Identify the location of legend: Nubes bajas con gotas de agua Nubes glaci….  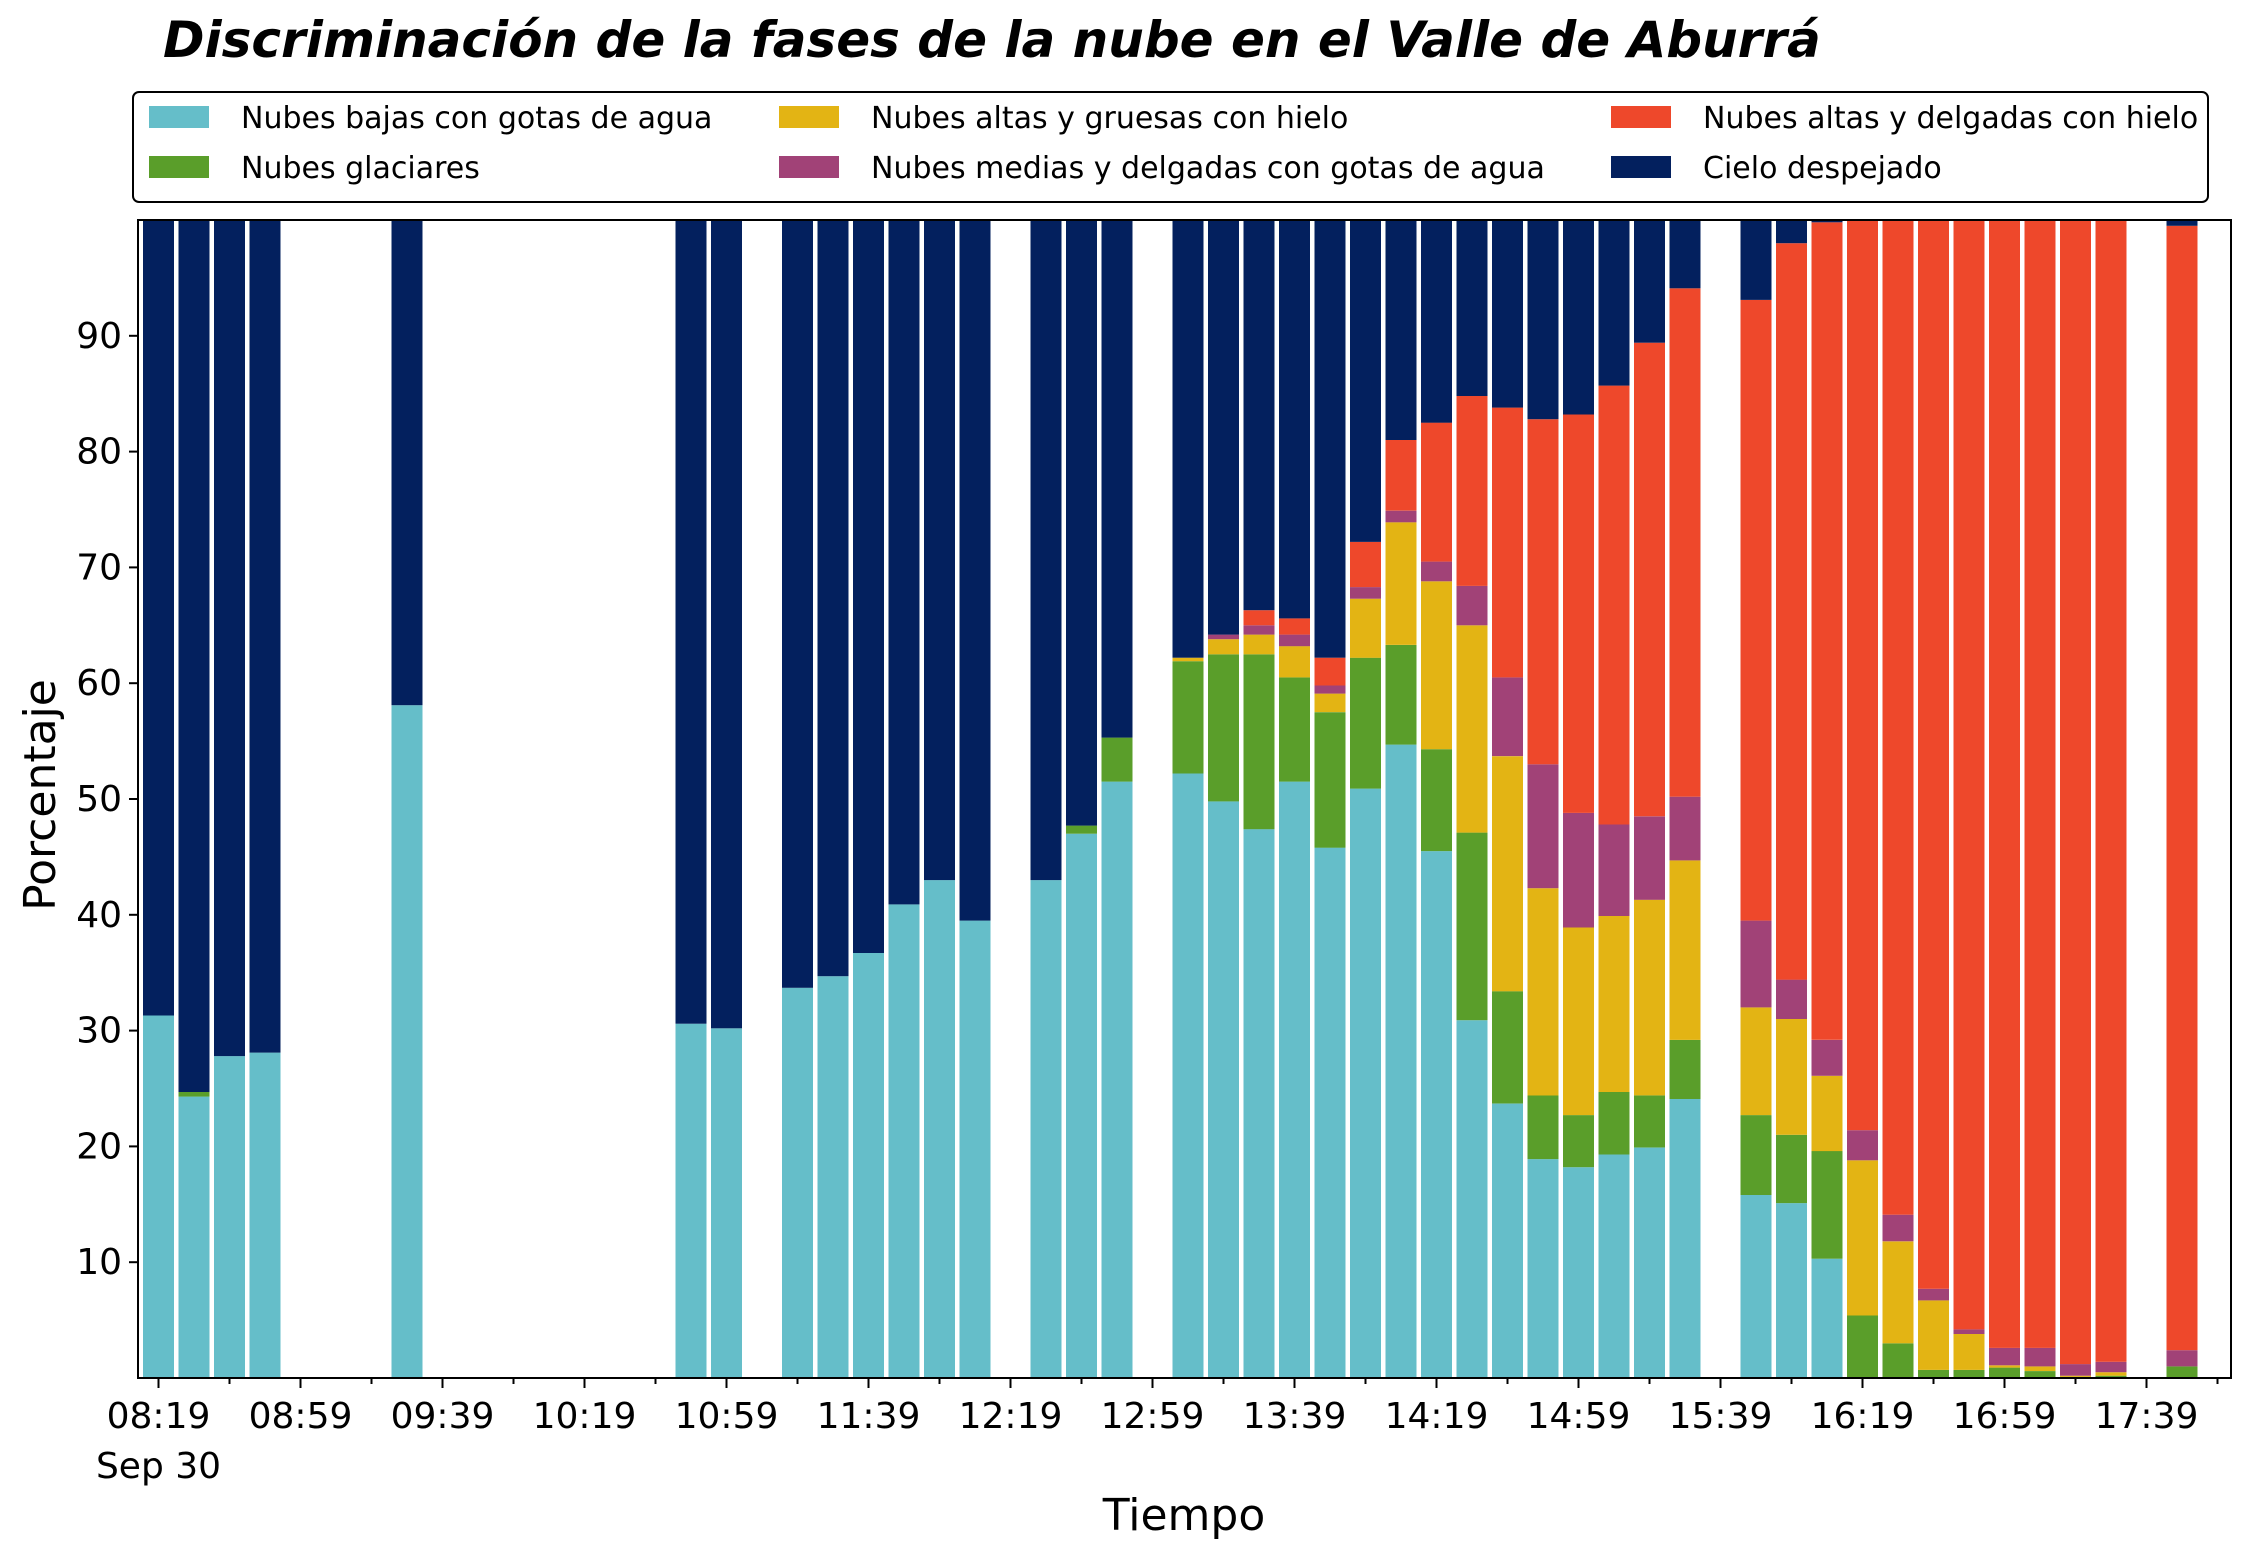
(1170, 147).